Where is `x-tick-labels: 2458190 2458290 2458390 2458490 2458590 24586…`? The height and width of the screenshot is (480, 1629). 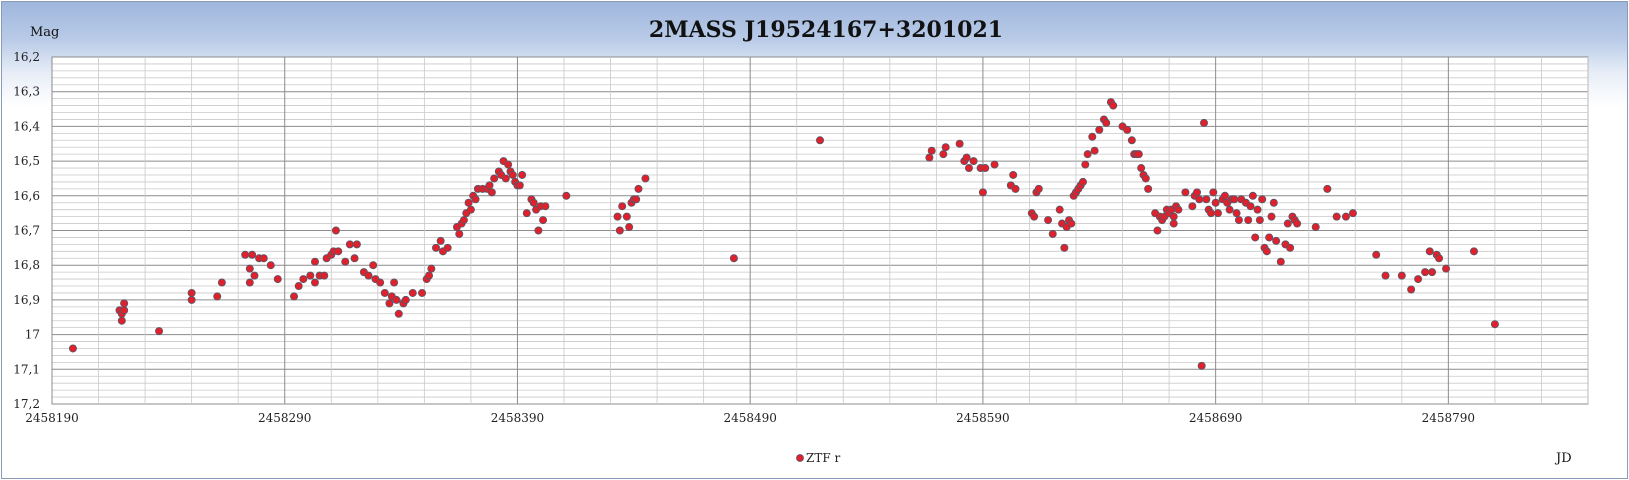
x-tick-labels: 2458190 2458290 2458390 2458490 2458590 24586… is located at coordinates (750, 418).